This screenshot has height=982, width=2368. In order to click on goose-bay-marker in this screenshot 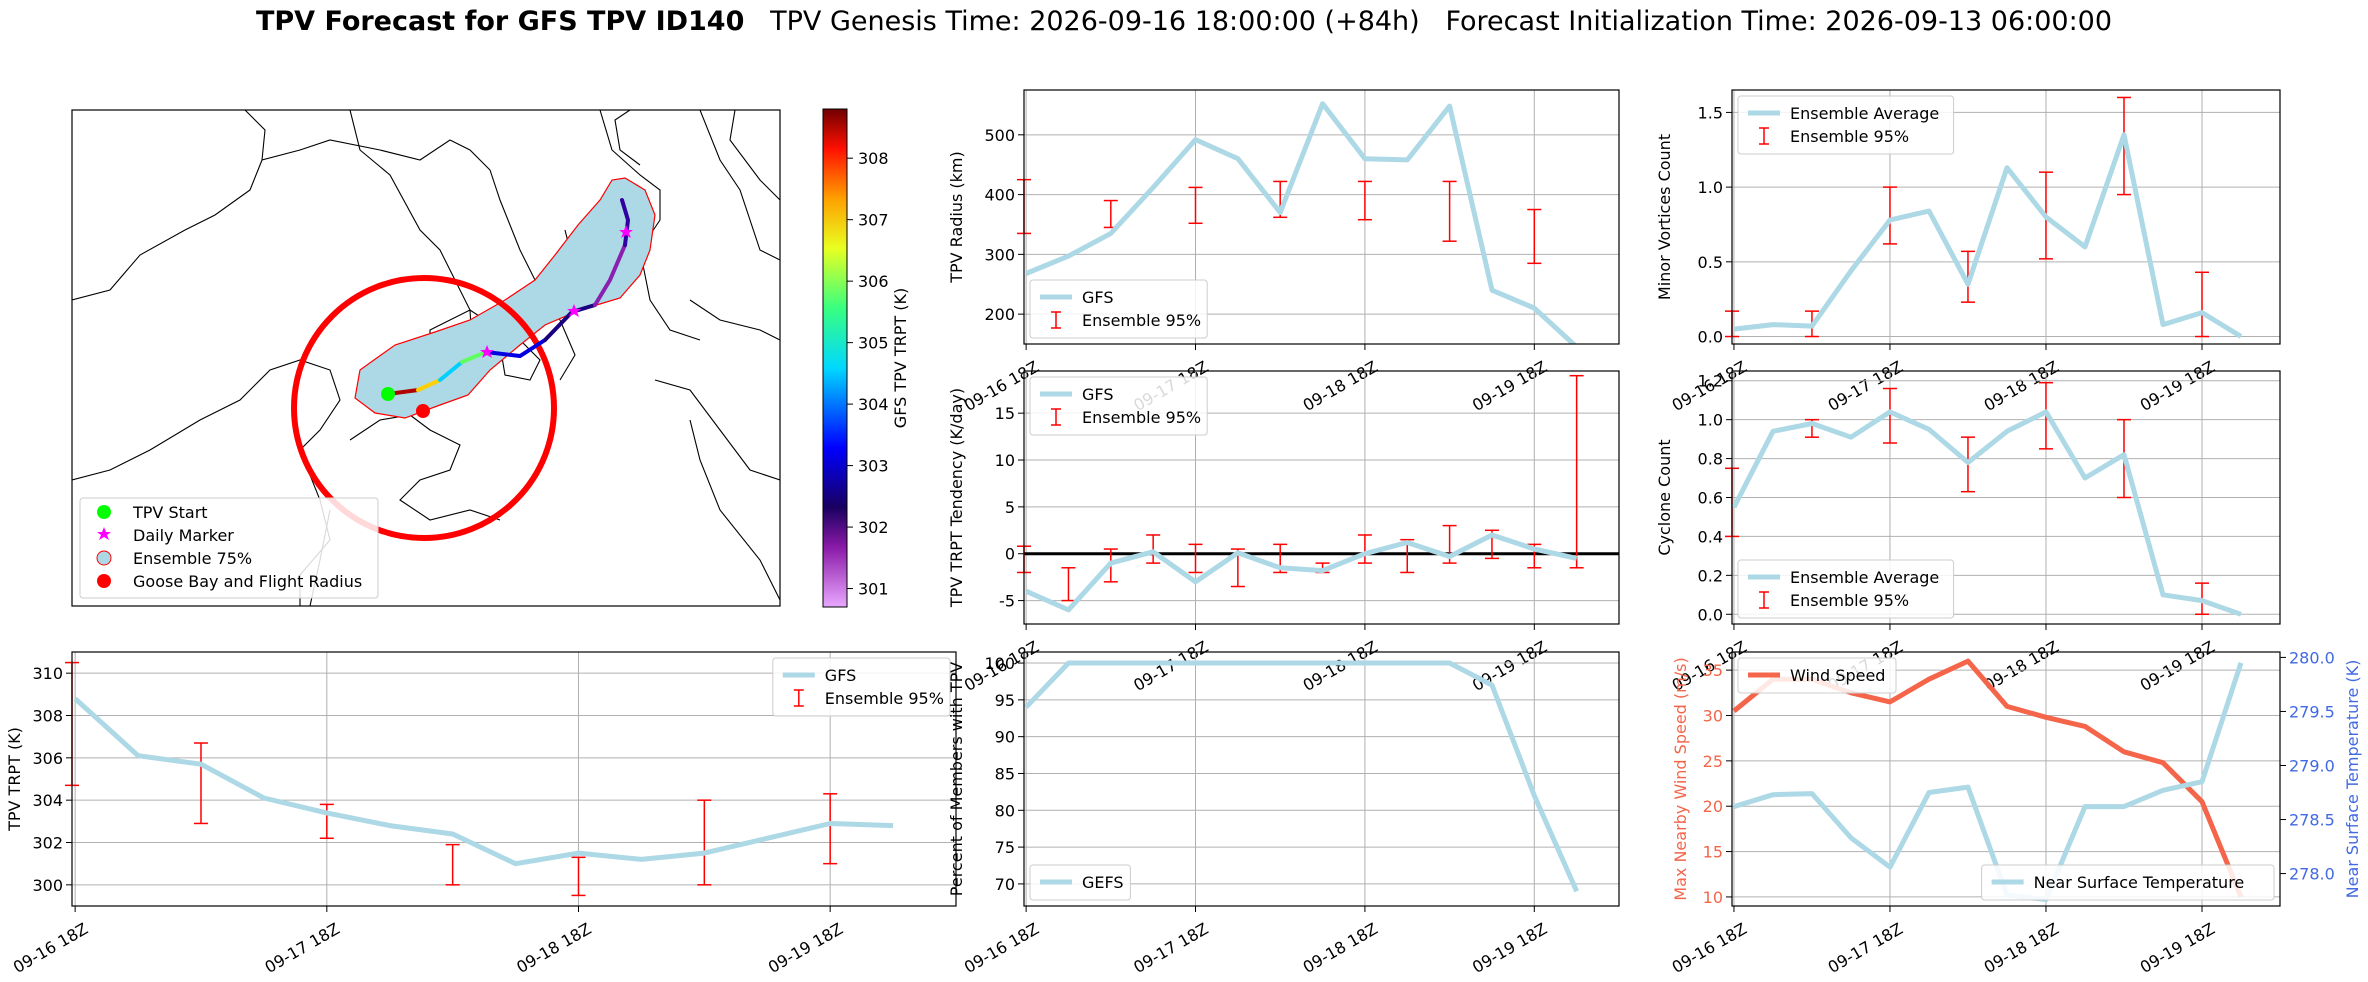, I will do `click(423, 411)`.